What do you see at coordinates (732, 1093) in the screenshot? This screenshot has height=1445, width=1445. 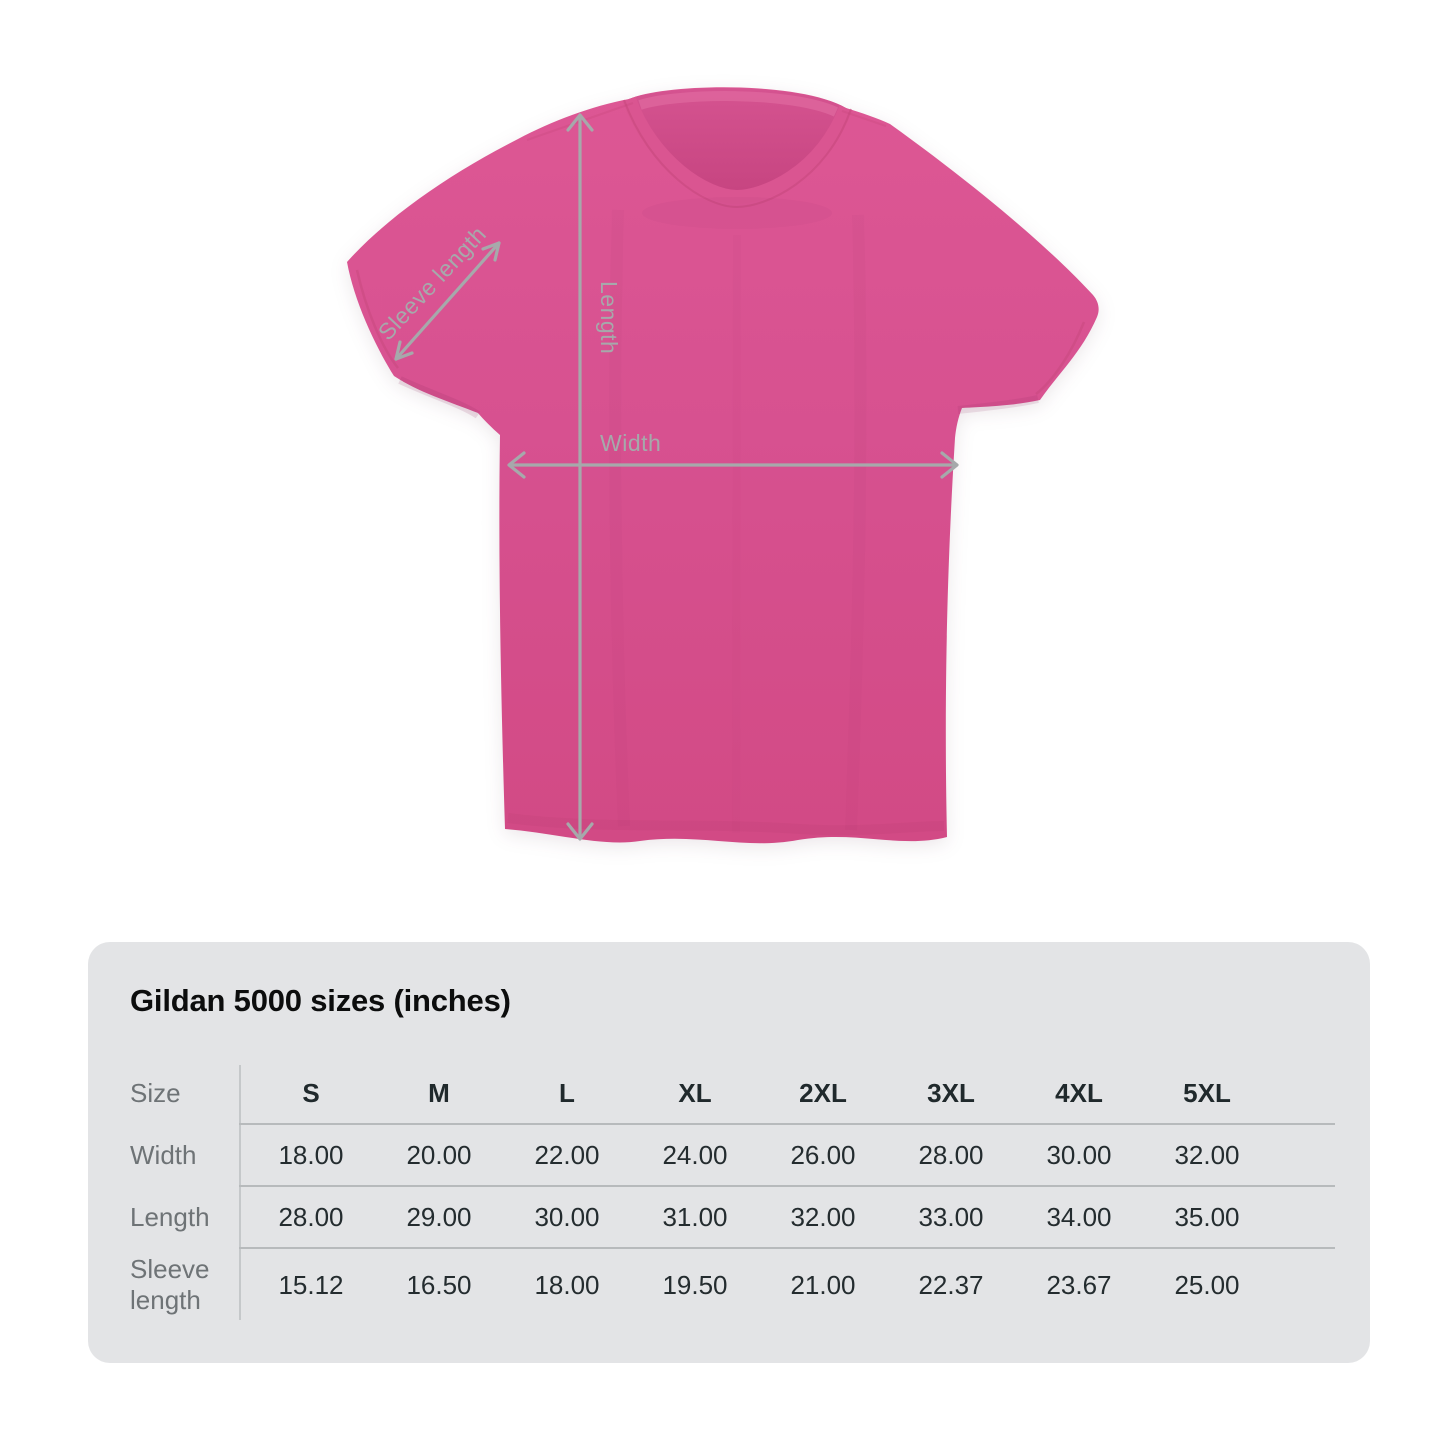 I see `table-header-row: Size S M L XL 2XL 3XL 4XL 5XL` at bounding box center [732, 1093].